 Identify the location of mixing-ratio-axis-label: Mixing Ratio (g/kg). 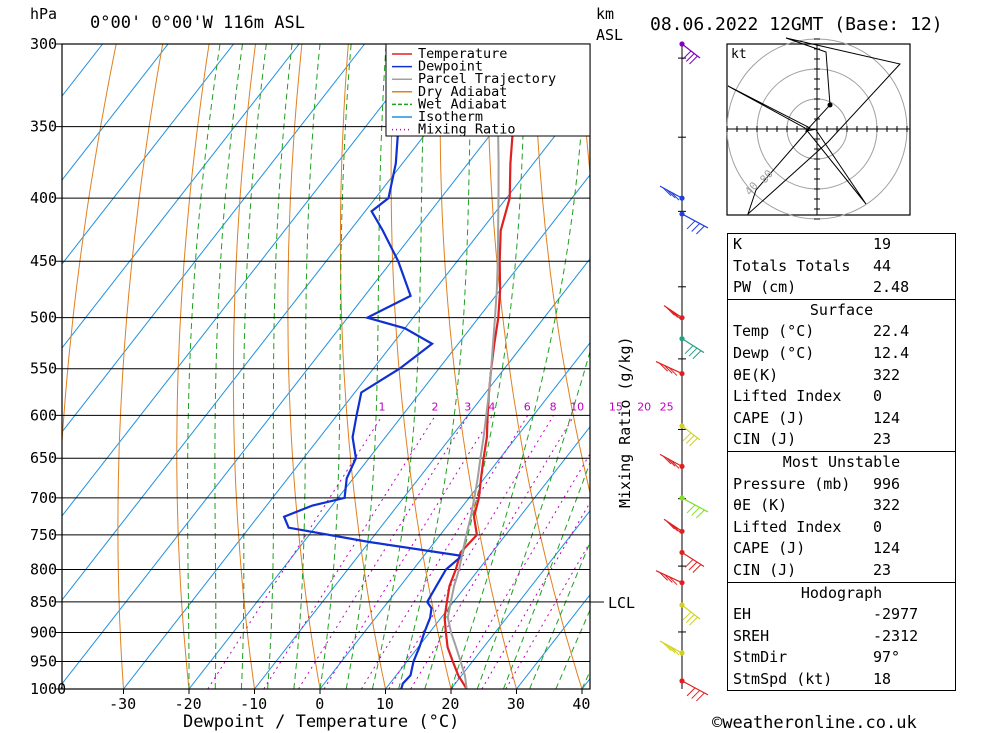
(625, 422).